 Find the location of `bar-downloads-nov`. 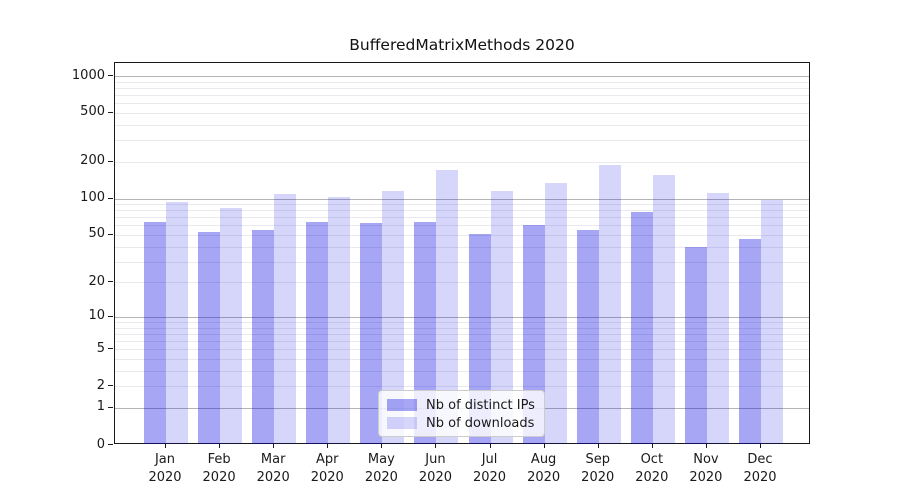

bar-downloads-nov is located at coordinates (717, 318).